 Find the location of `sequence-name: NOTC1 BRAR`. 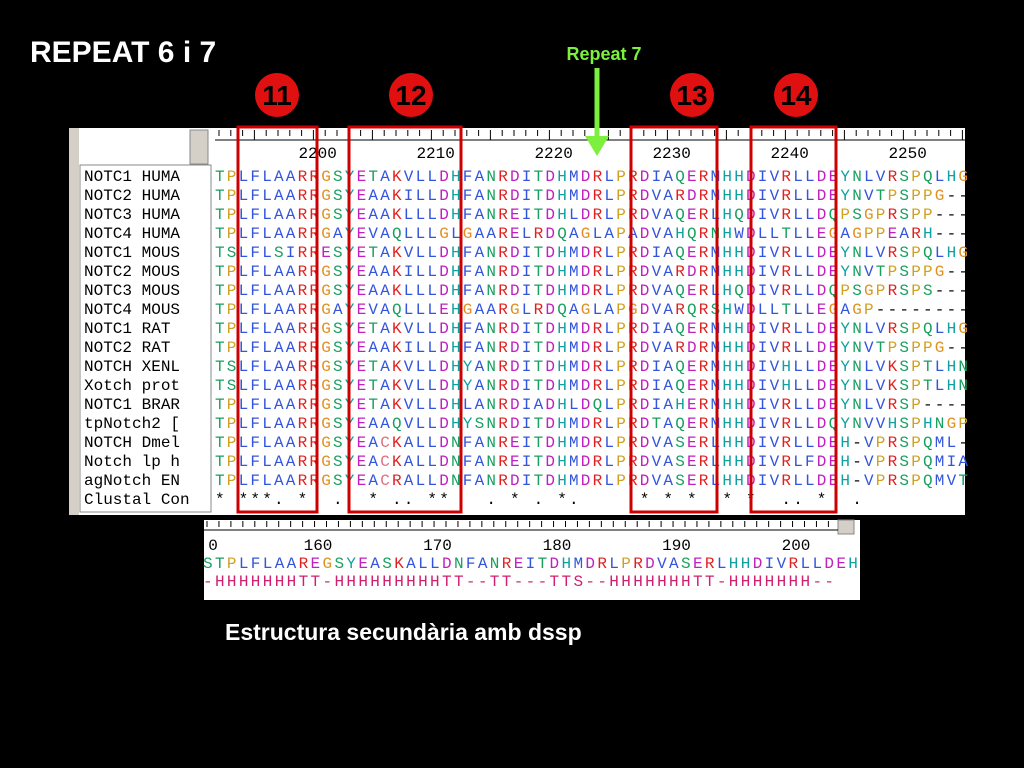

sequence-name: NOTC1 BRAR is located at coordinates (132, 405).